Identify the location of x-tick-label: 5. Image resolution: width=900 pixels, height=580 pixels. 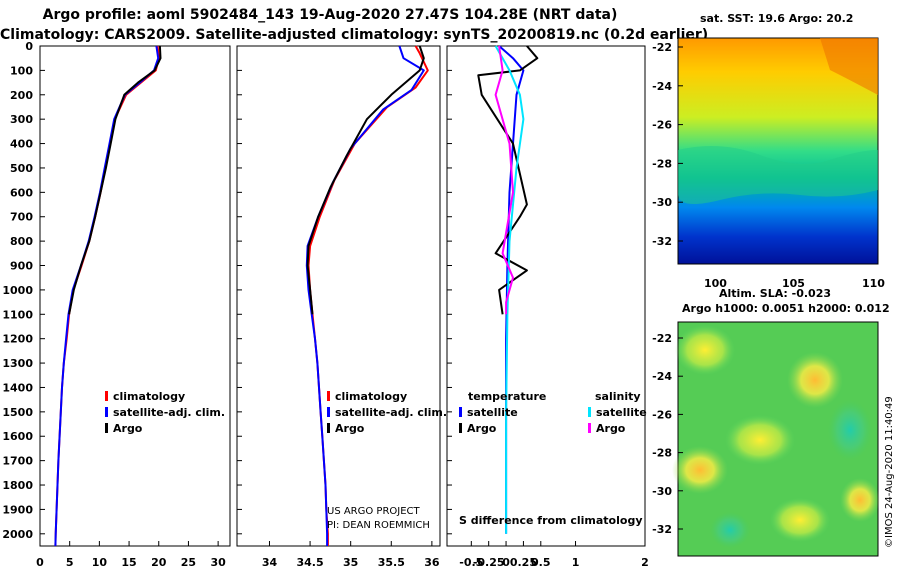
(70, 562).